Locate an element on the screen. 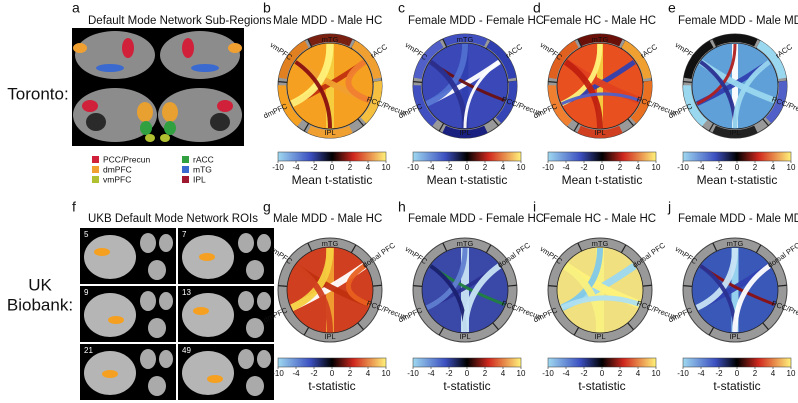  panel-title: Female HC - Male HC is located at coordinates (599, 219).